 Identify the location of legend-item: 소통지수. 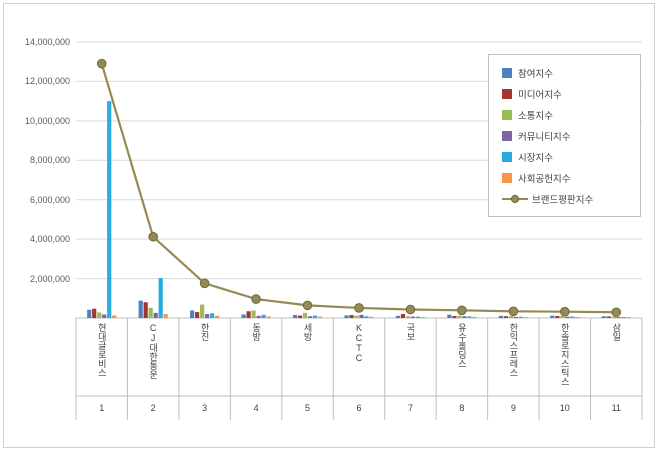
(564, 114).